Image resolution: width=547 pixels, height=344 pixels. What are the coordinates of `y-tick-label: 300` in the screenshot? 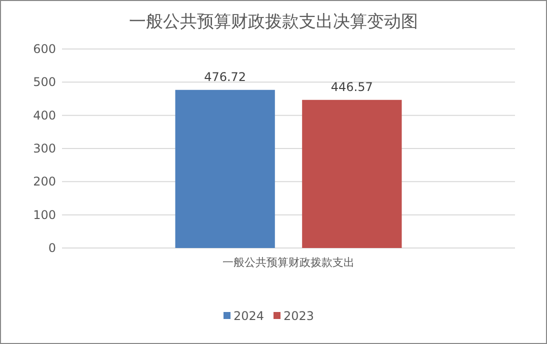 It's located at (44, 149).